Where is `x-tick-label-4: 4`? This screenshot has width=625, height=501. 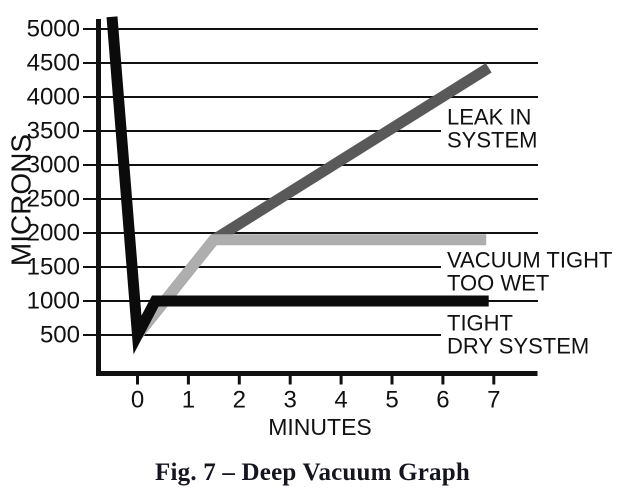
x-tick-label-4: 4 is located at coordinates (340, 400).